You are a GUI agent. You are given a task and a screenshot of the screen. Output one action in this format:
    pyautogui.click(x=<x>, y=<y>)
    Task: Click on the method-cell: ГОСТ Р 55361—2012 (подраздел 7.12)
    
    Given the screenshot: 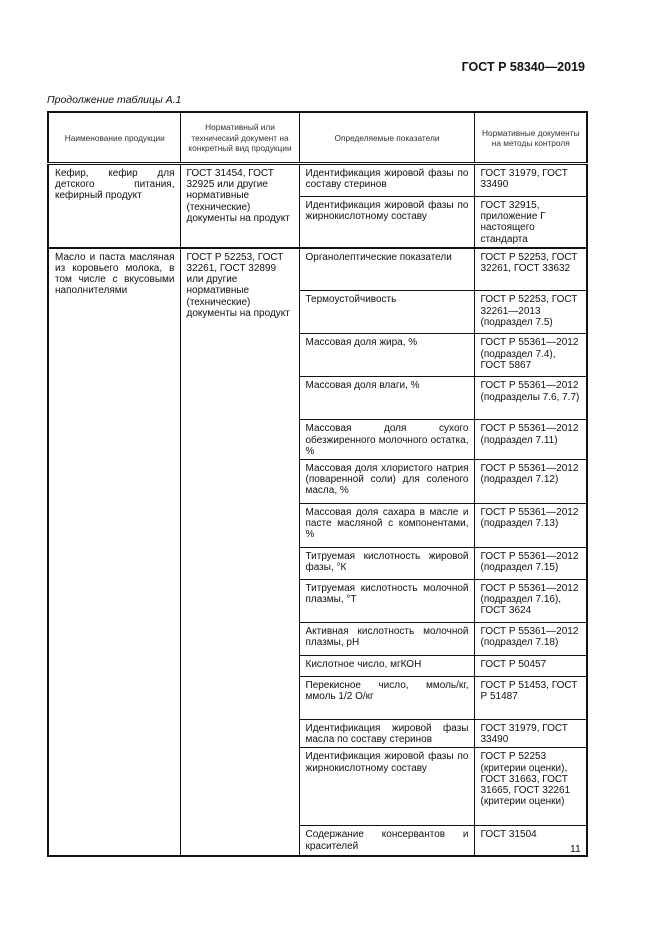 What is the action you would take?
    pyautogui.click(x=530, y=481)
    